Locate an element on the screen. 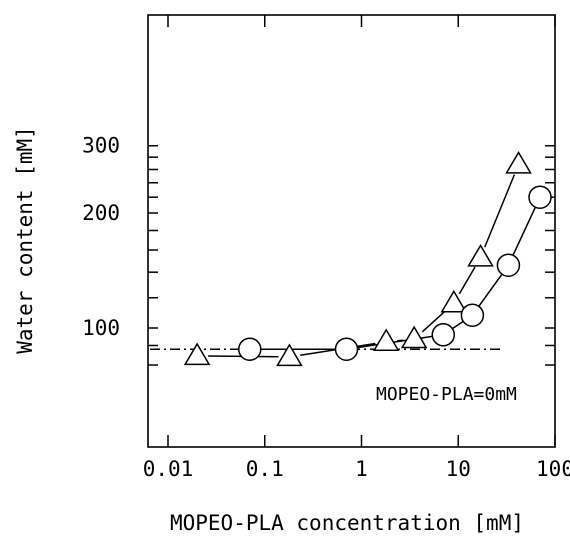 The height and width of the screenshot is (538, 570). annotation-label: MOPEO-PLA=0mM is located at coordinates (446, 394).